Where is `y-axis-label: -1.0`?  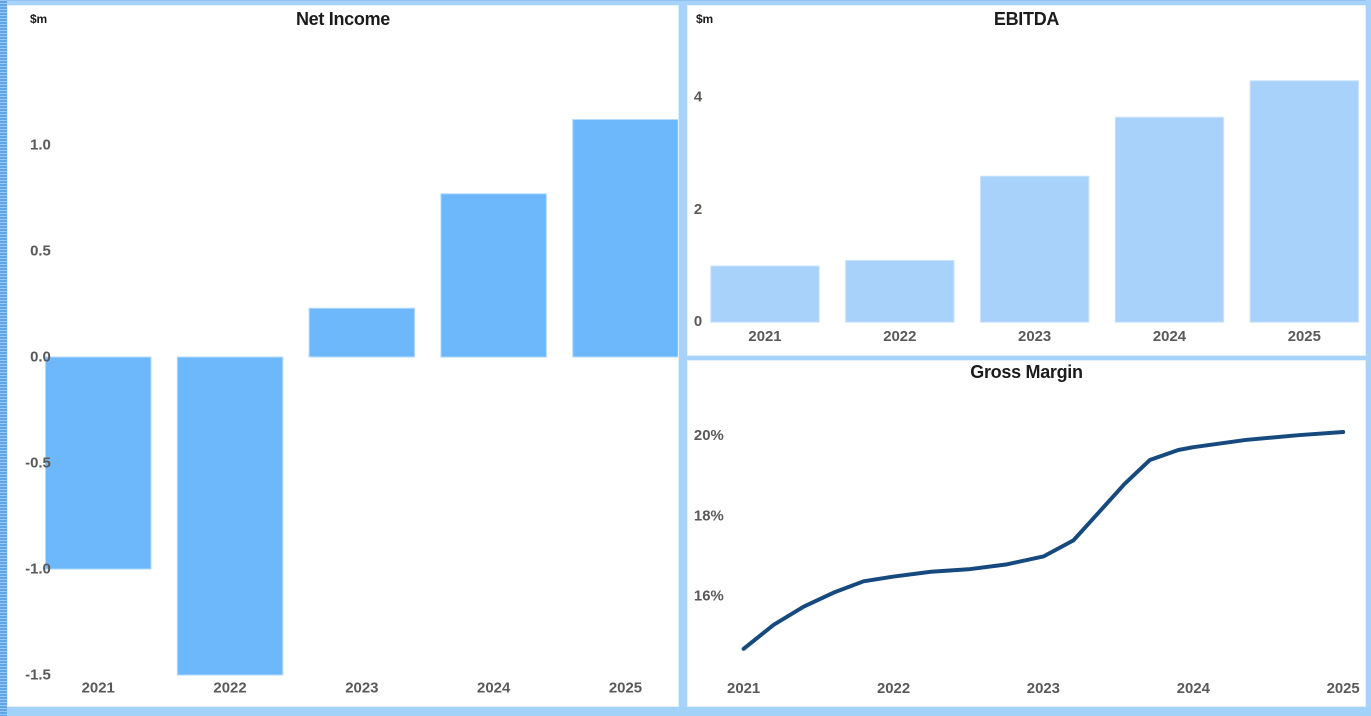
y-axis-label: -1.0 is located at coordinates (38, 569).